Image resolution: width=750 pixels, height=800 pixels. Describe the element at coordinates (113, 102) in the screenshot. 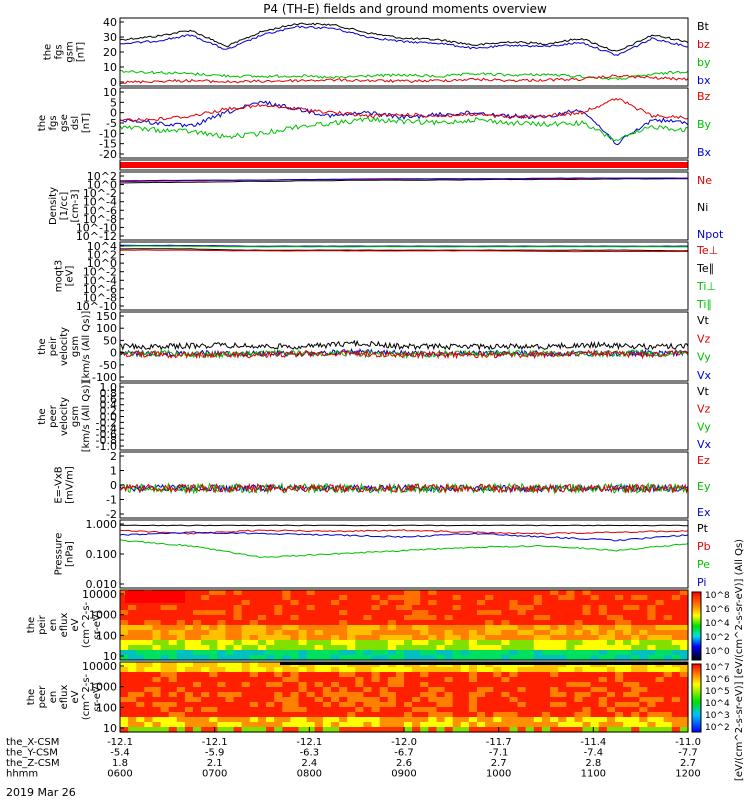

I see `y-tick-label: 5` at that location.